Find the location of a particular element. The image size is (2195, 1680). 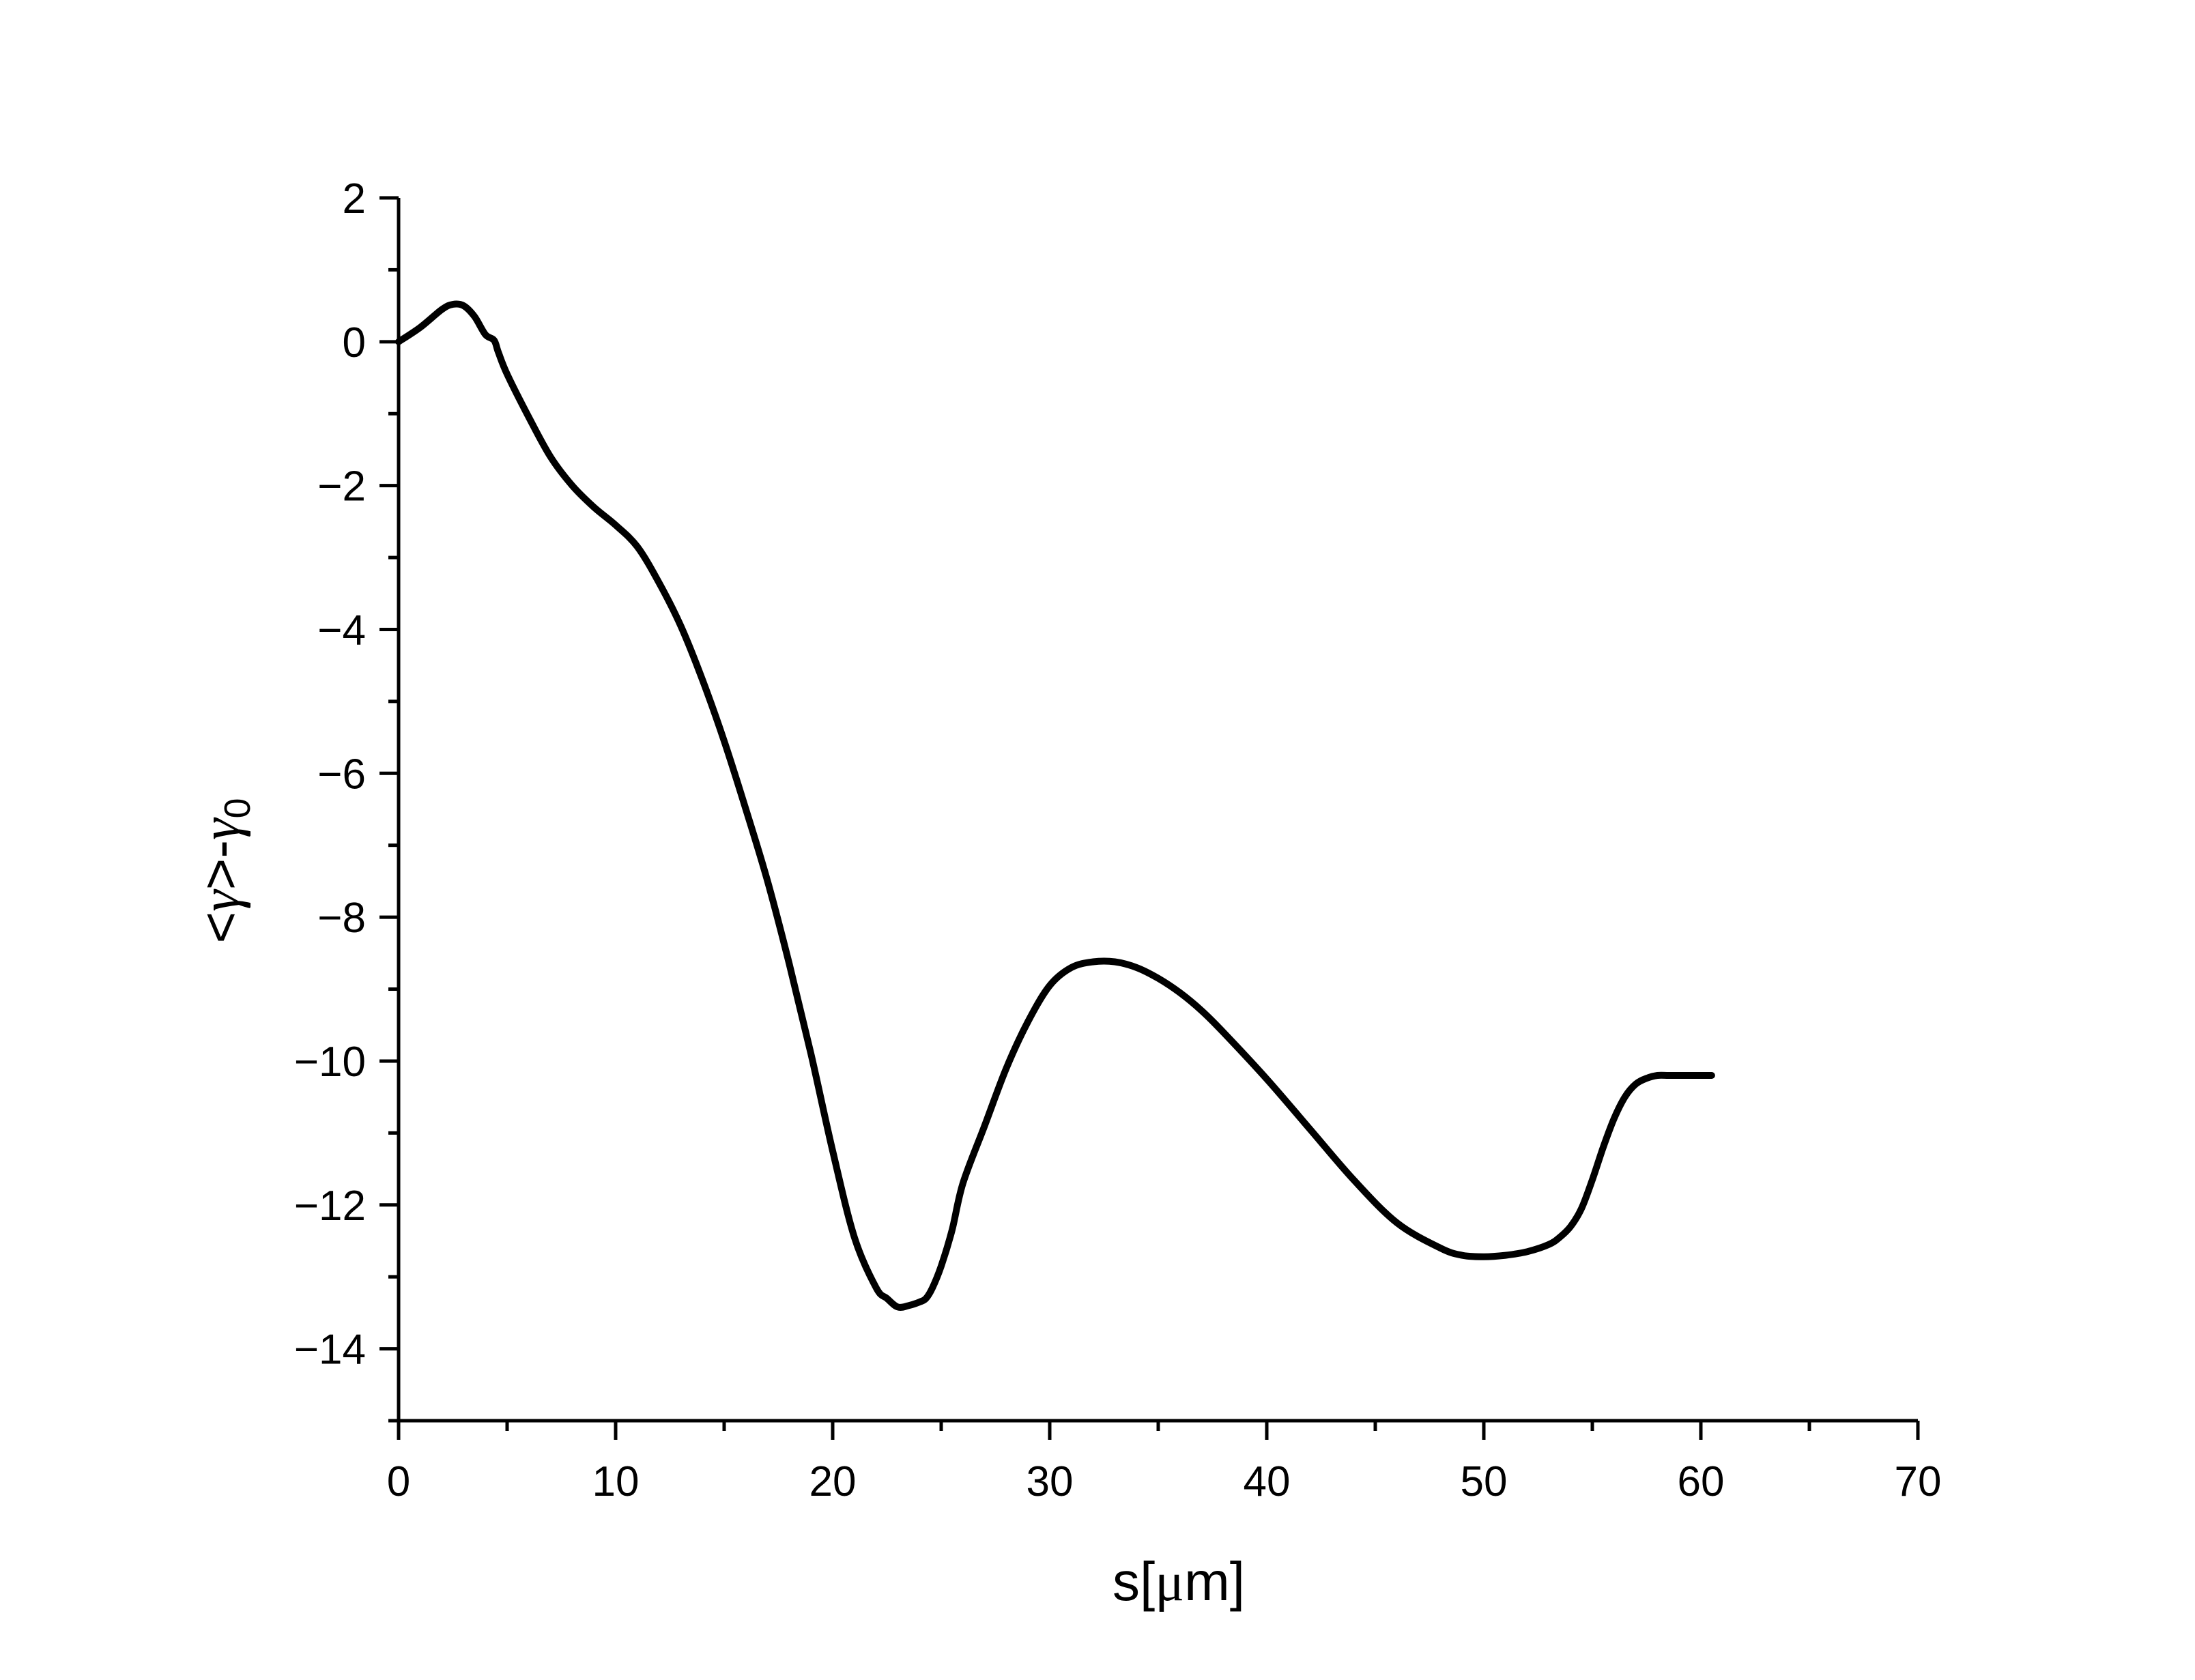

x-axis-title: s[μm] is located at coordinates (1179, 1581).